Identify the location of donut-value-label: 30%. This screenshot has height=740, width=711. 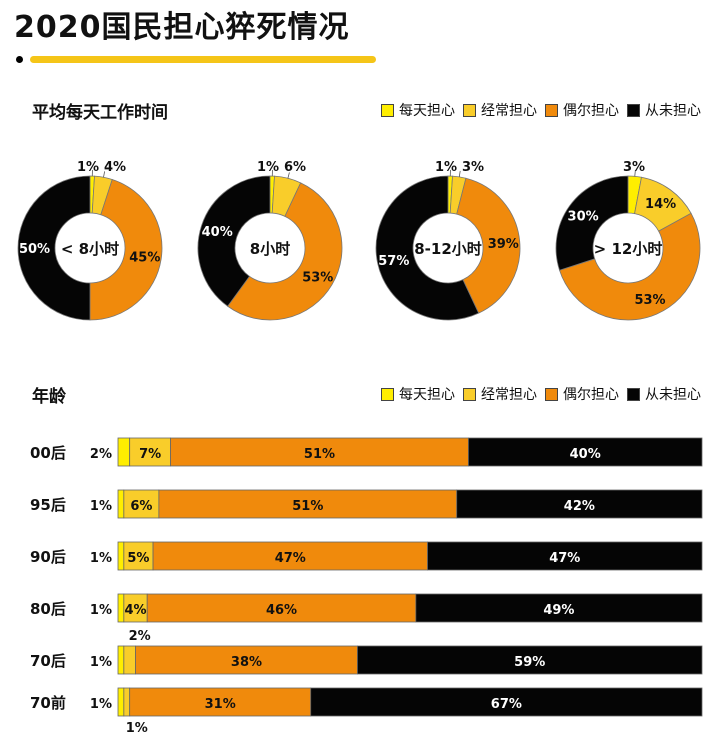
(583, 216).